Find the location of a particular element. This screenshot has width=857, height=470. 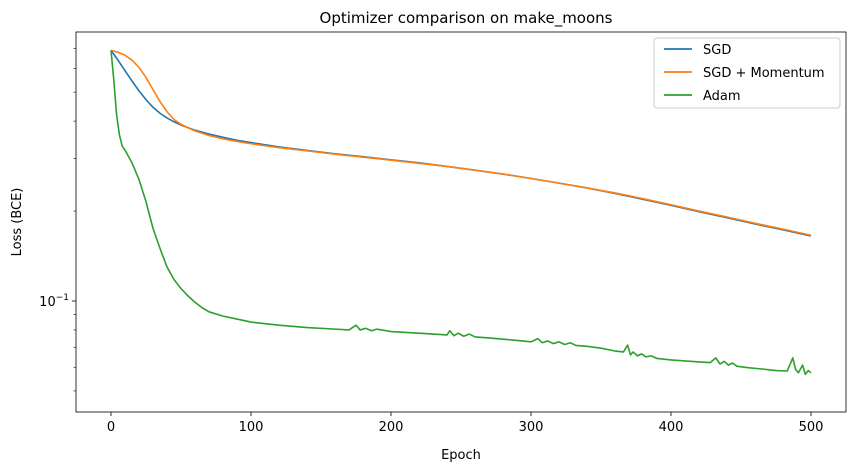

x-tick-label: 0 is located at coordinates (111, 427).